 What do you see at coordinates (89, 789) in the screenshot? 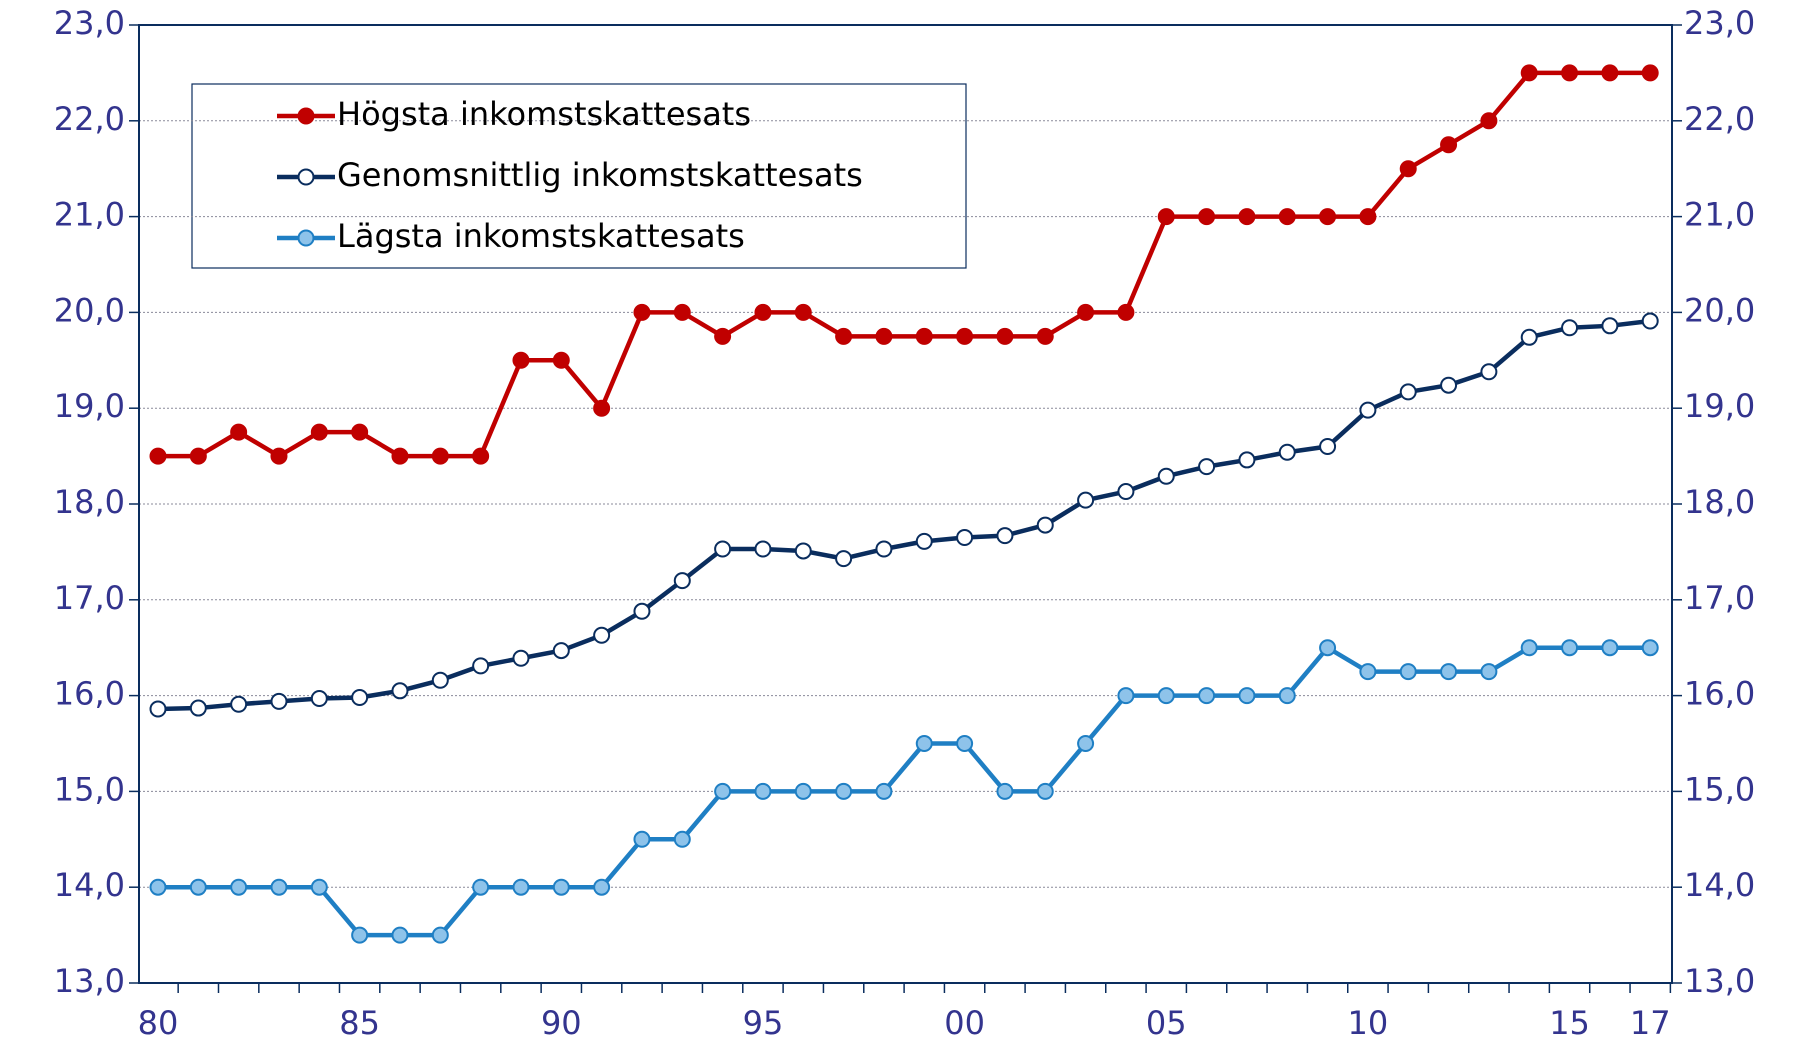
I see `y-tick-label: 15,0` at bounding box center [89, 789].